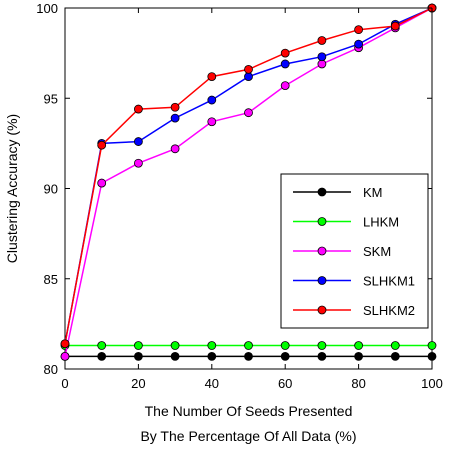 The width and height of the screenshot is (474, 467). I want to click on x-tick-label: 100, so click(432, 383).